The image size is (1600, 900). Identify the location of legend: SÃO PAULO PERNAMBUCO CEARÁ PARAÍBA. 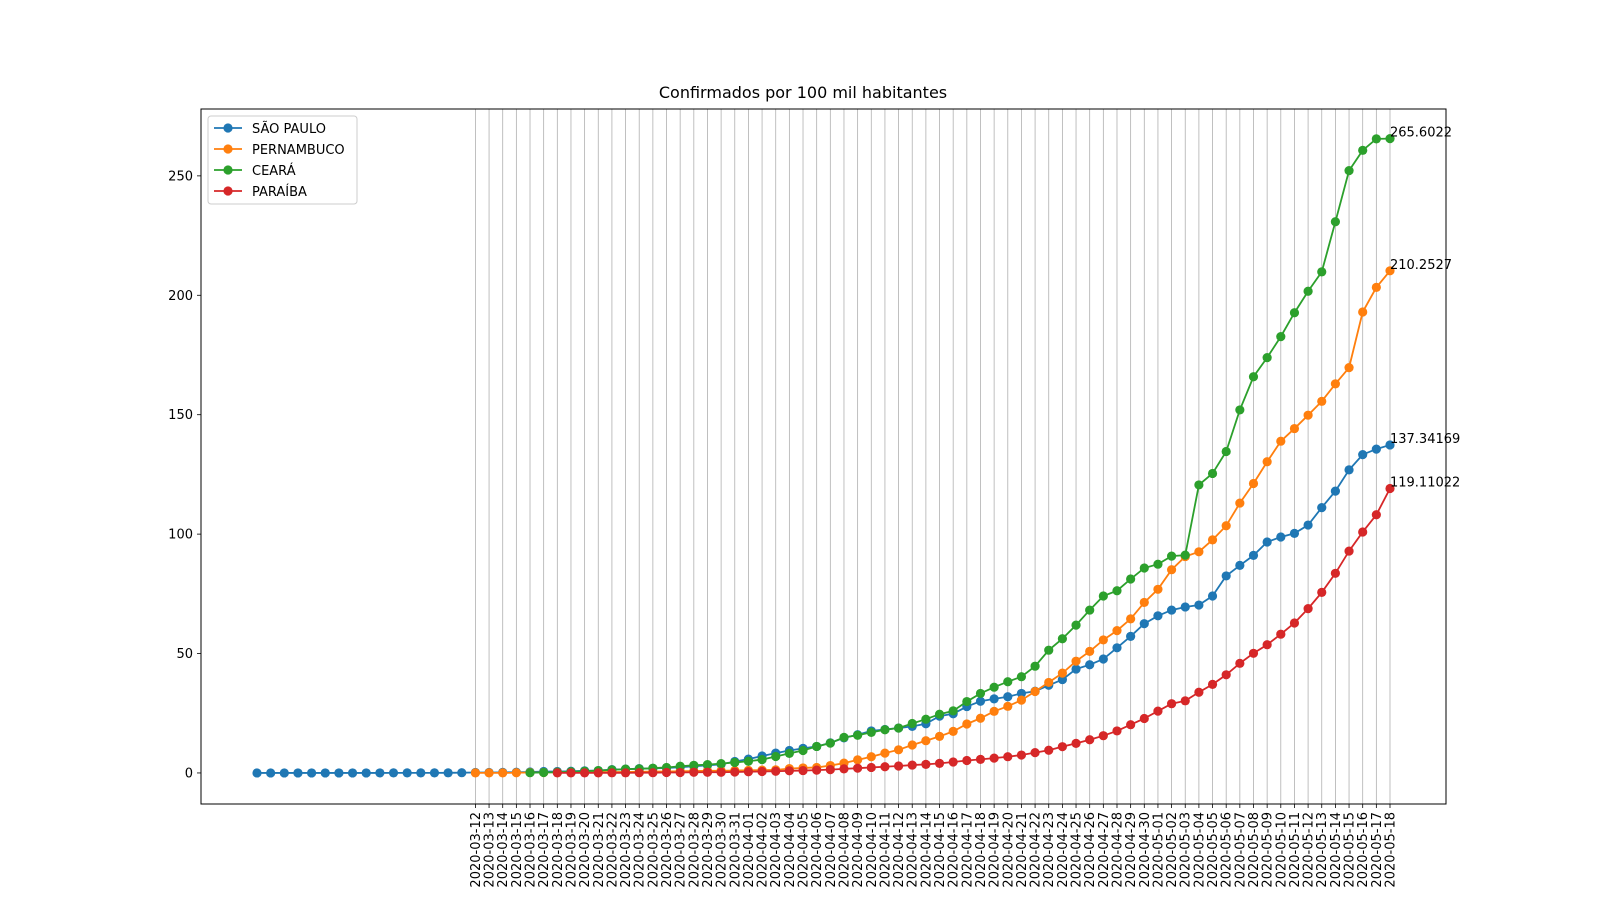
(282, 160).